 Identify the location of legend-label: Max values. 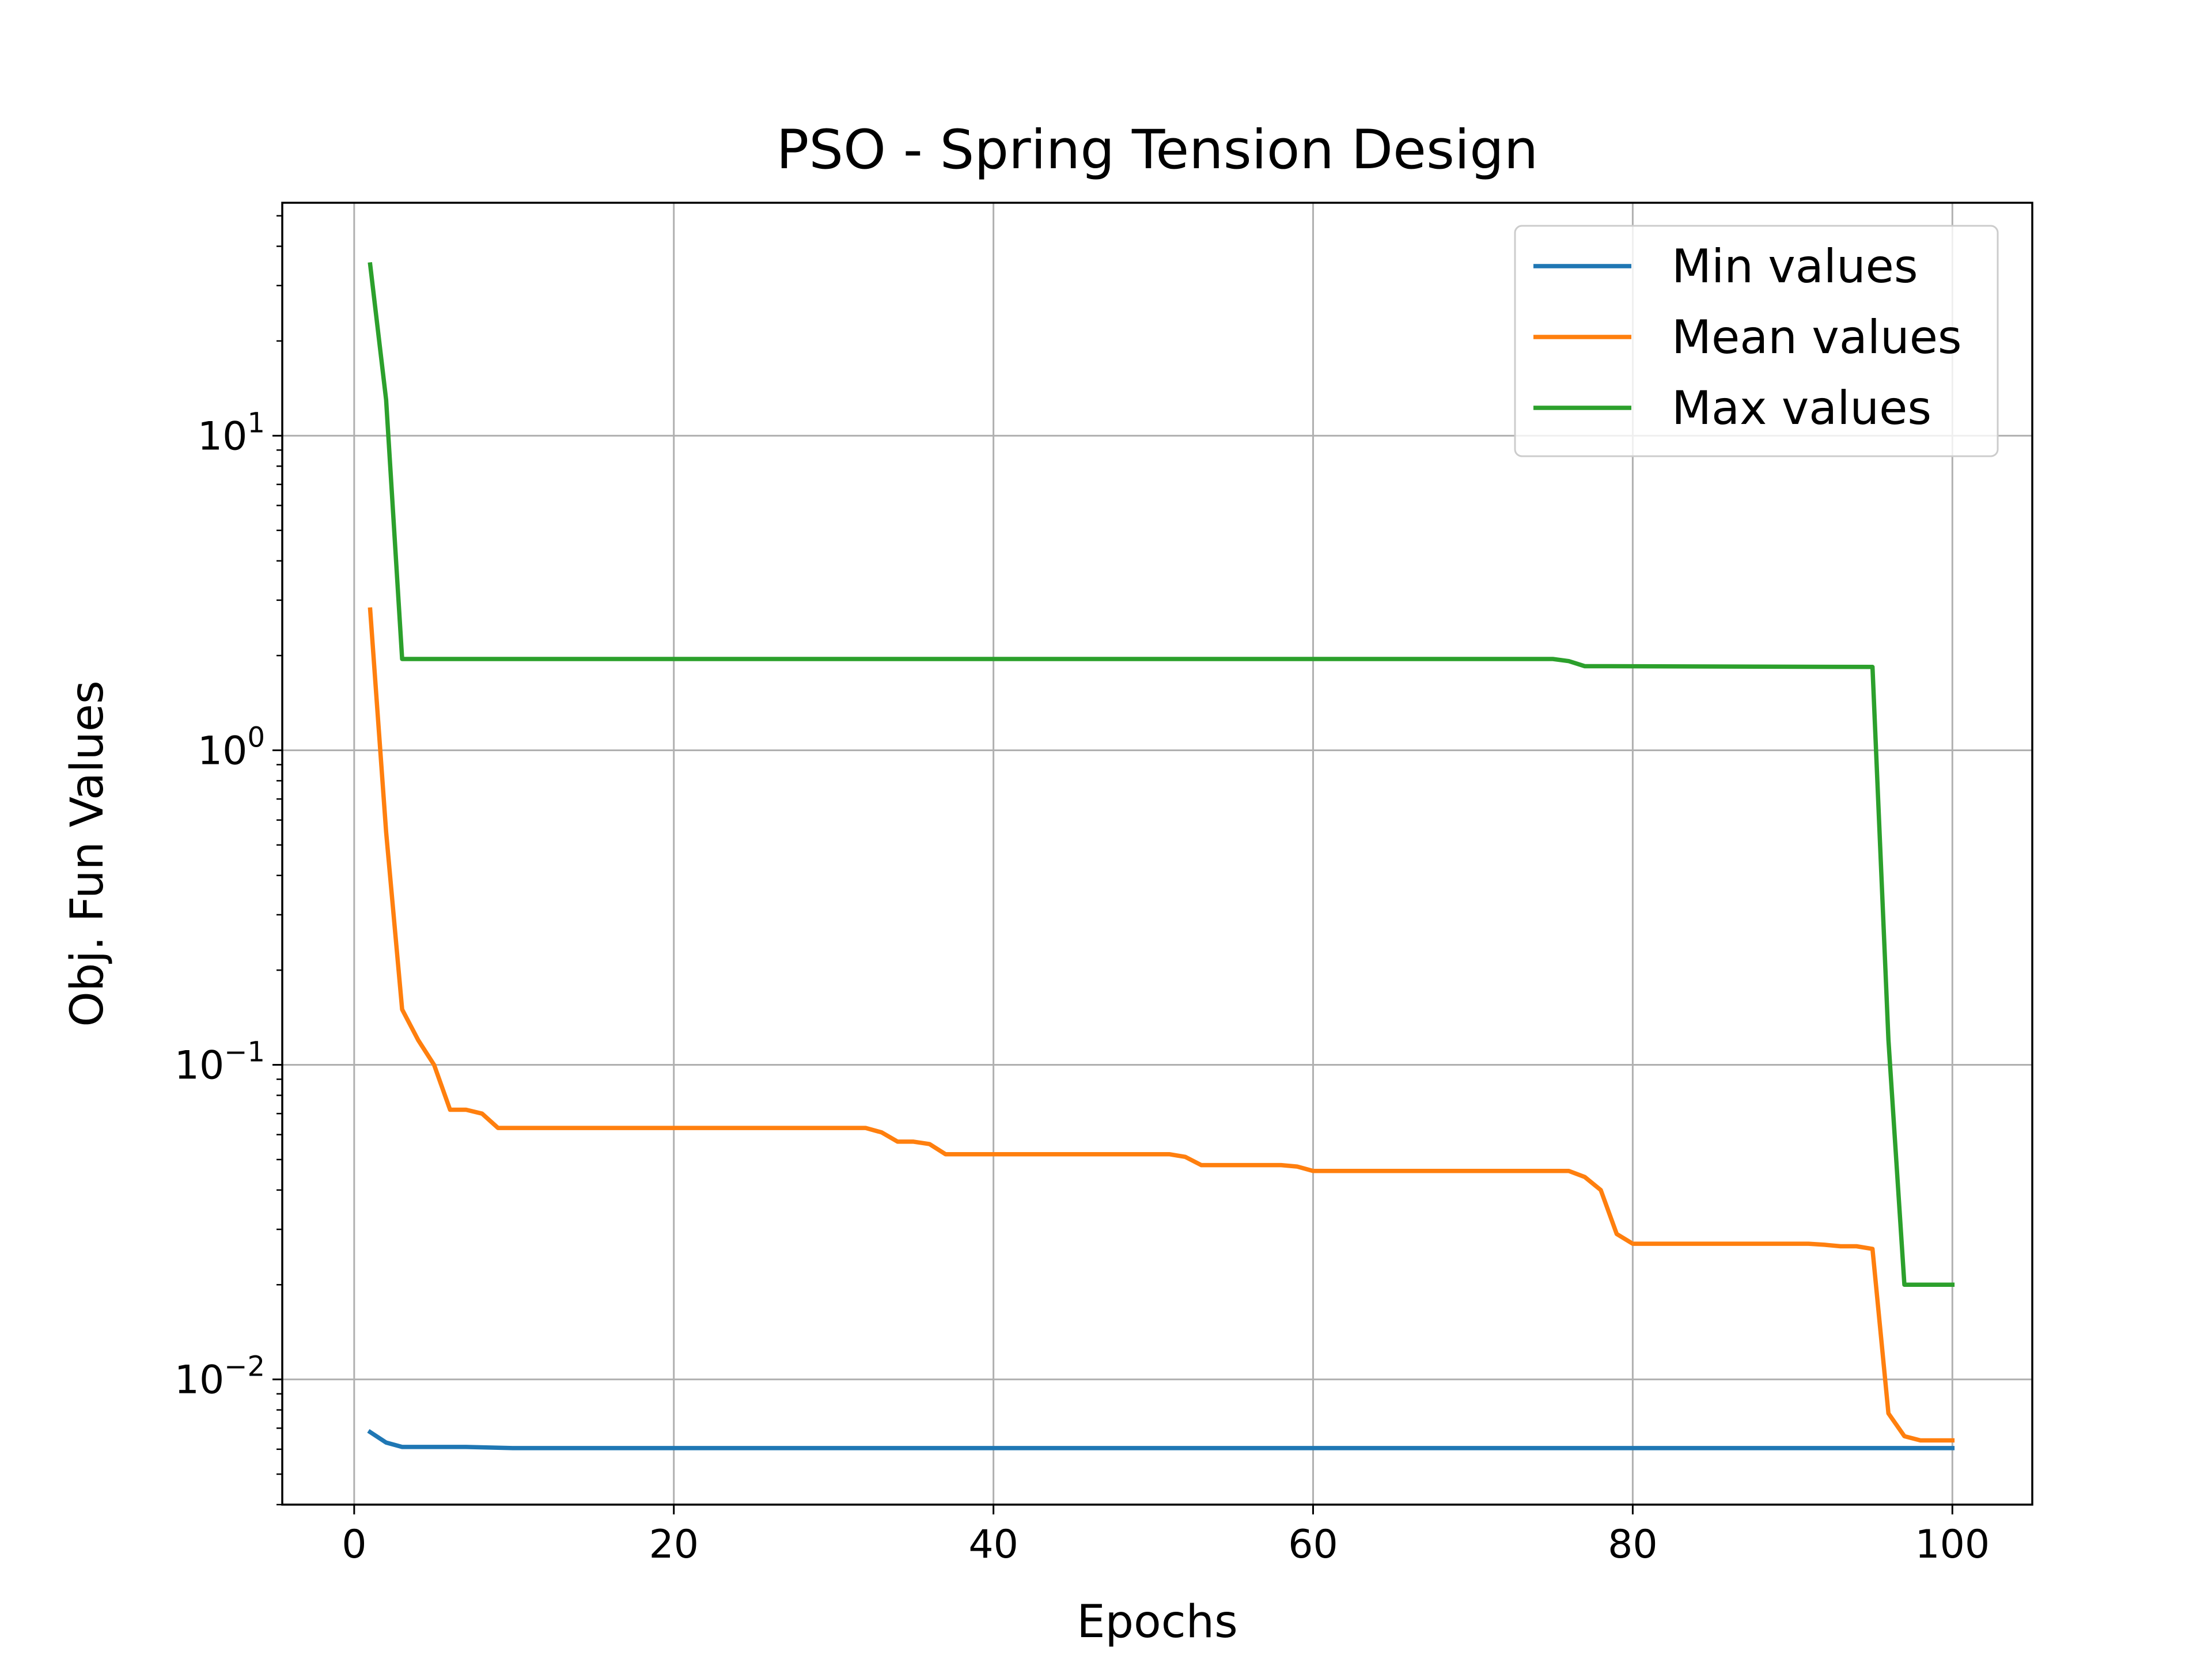
(1801, 408).